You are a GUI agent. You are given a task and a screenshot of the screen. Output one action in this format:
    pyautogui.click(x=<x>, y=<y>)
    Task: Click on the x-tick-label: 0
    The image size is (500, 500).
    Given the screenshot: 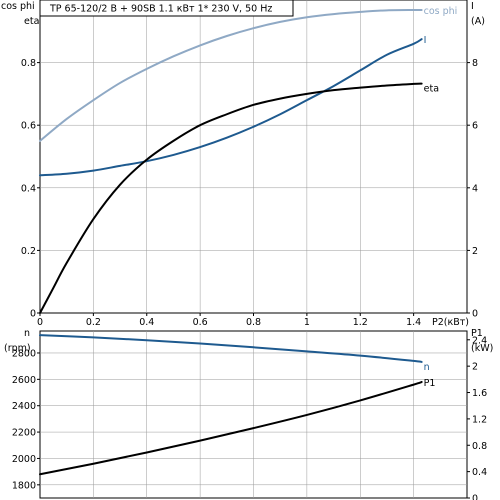 What is the action you would take?
    pyautogui.click(x=40, y=322)
    